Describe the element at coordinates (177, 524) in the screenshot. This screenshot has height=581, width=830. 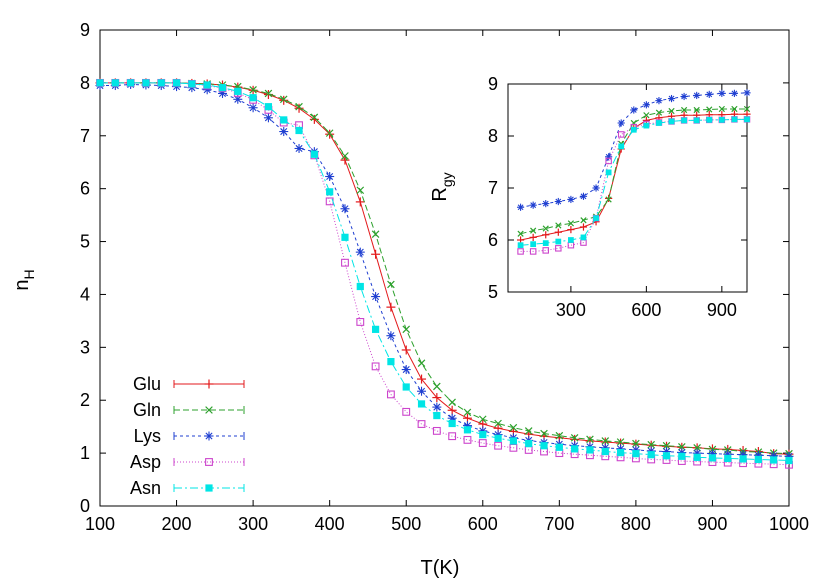
I see `x-tick-label: 200` at that location.